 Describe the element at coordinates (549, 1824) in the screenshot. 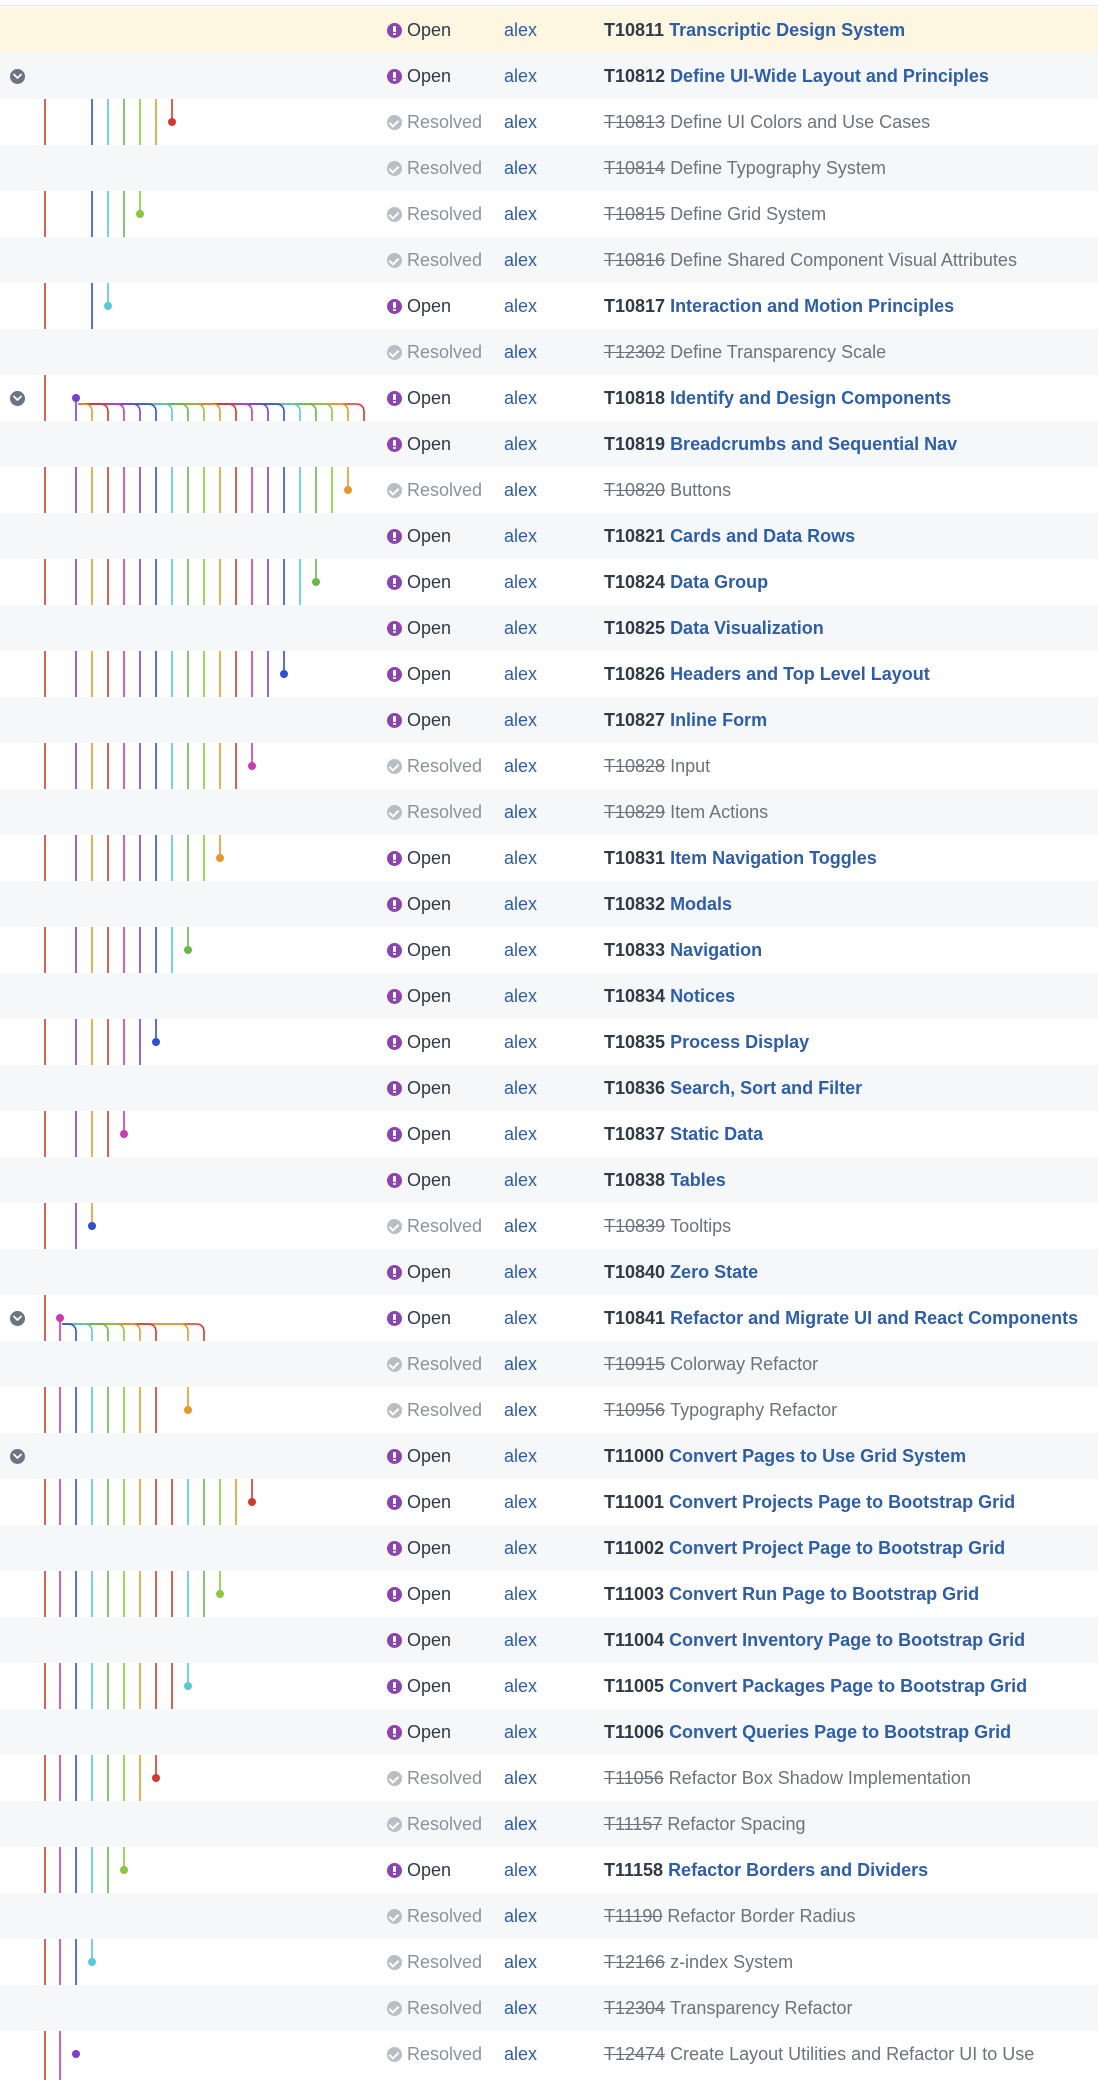

I see `table-row: Resolved alex T11157 Refactor Spacing` at that location.